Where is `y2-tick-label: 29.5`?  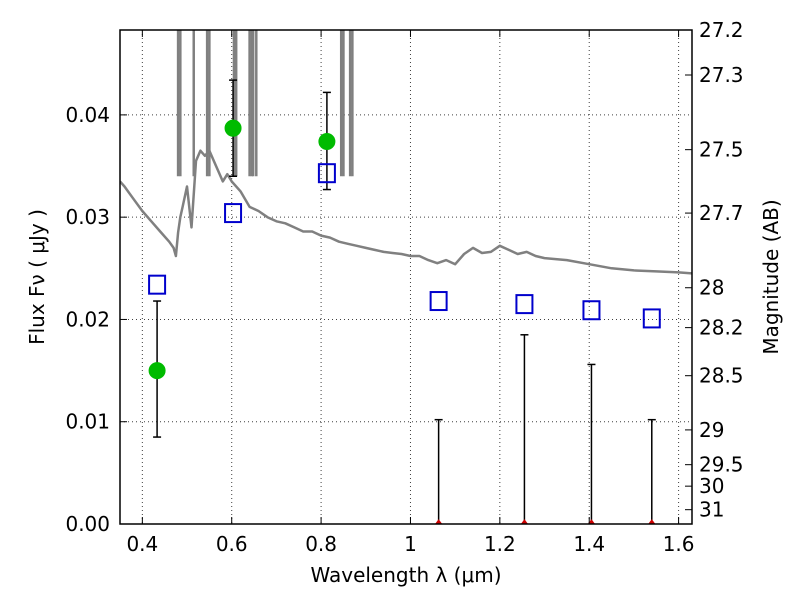
y2-tick-label: 29.5 is located at coordinates (721, 465).